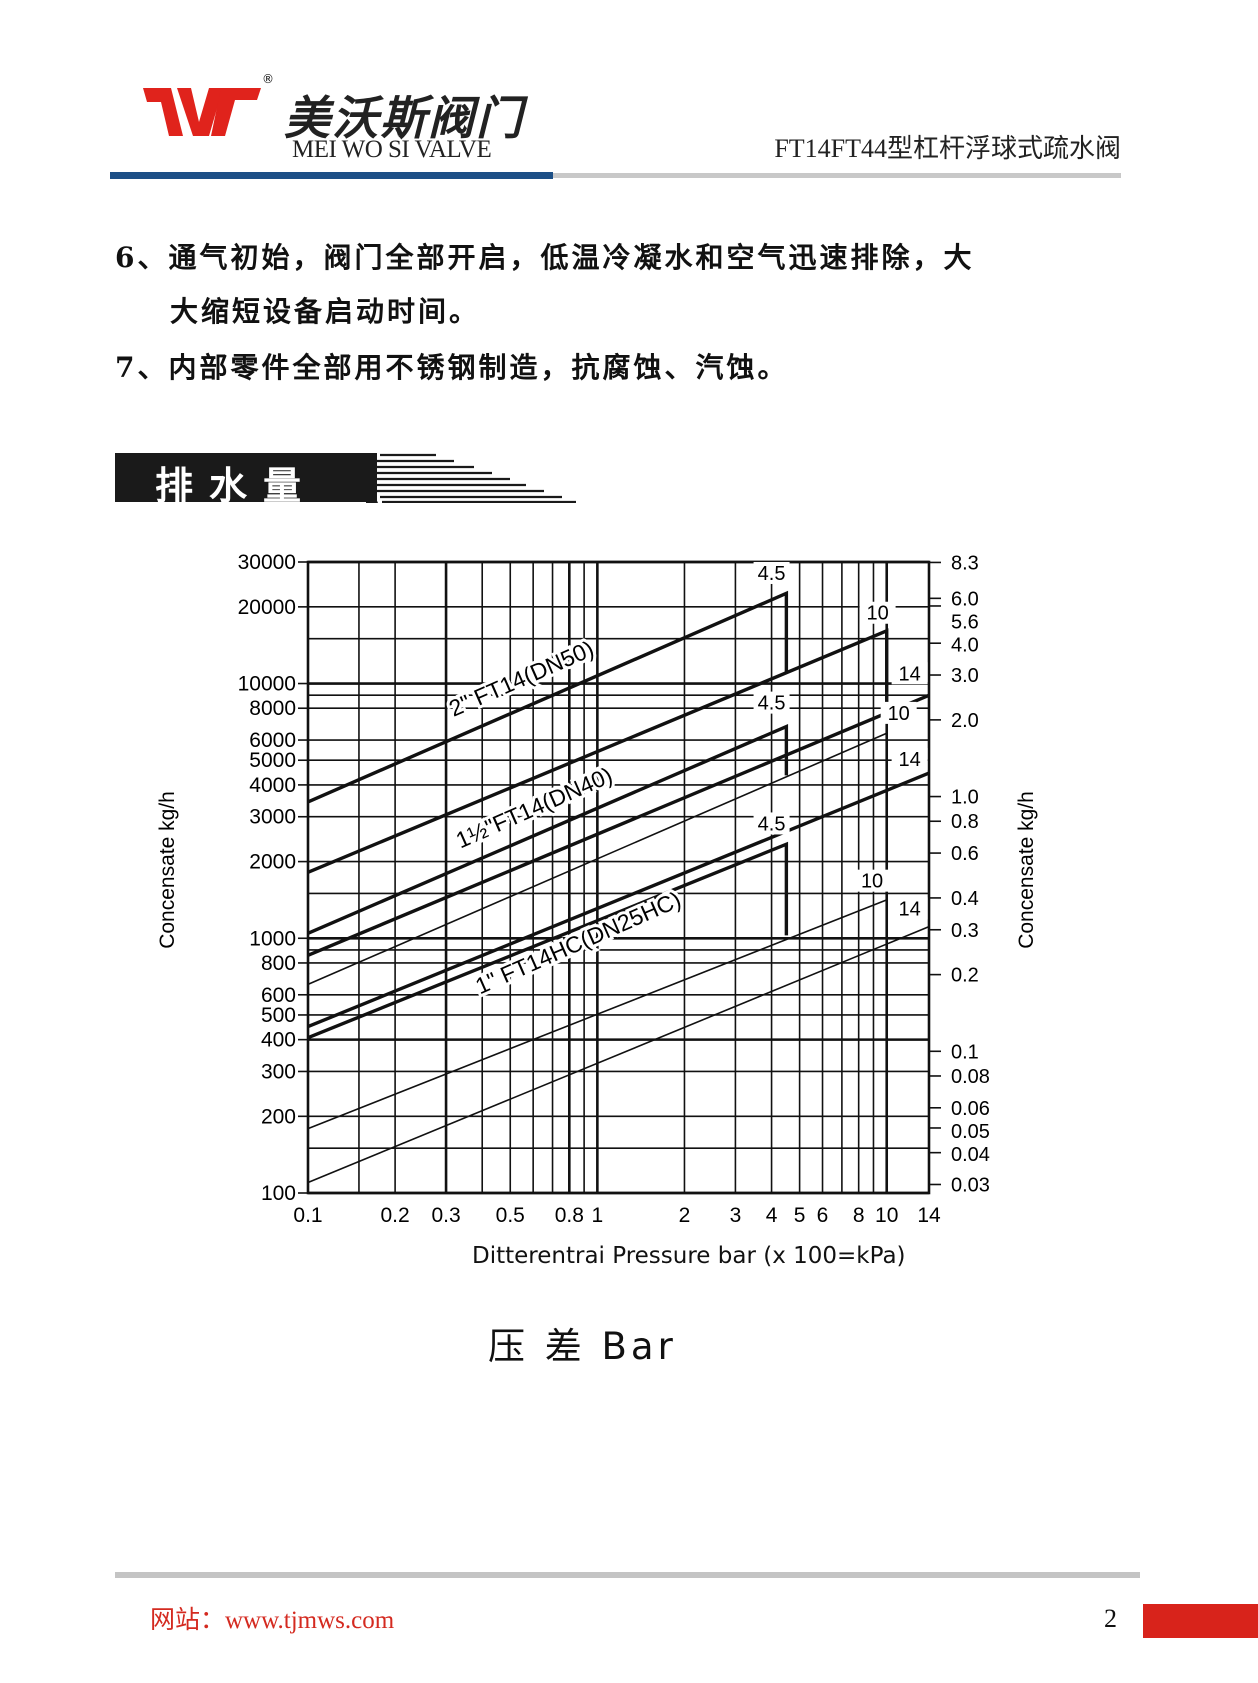 The width and height of the screenshot is (1258, 1683). I want to click on x-tick-label: 5, so click(800, 1215).